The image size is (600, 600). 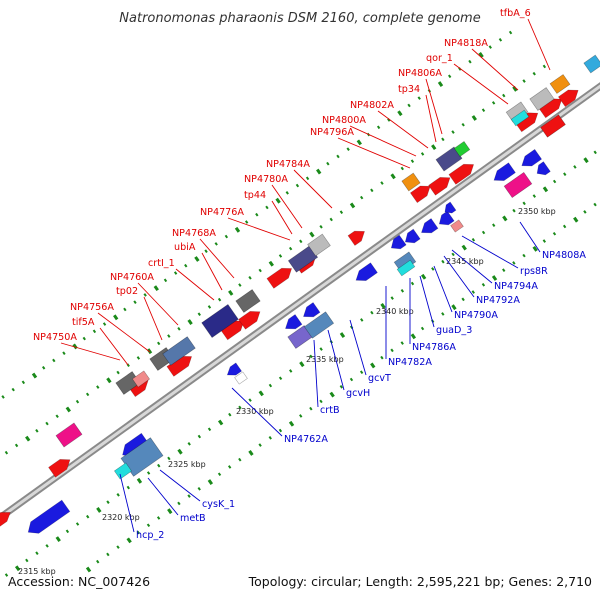 What do you see at coordinates (332, 132) in the screenshot?
I see `forward-gene-label: NP4796A` at bounding box center [332, 132].